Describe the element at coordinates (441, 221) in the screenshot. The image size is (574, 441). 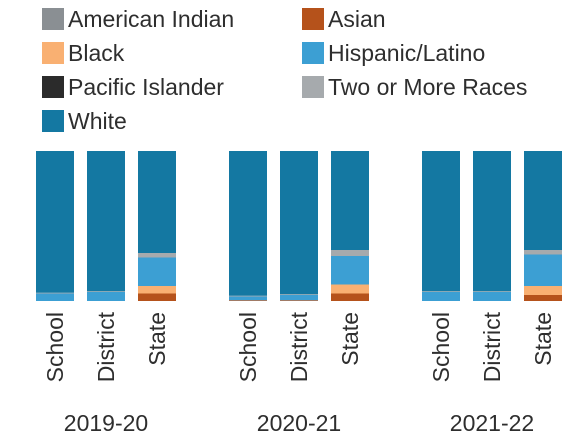
I see `bar-segment-2021-22-school-white` at that location.